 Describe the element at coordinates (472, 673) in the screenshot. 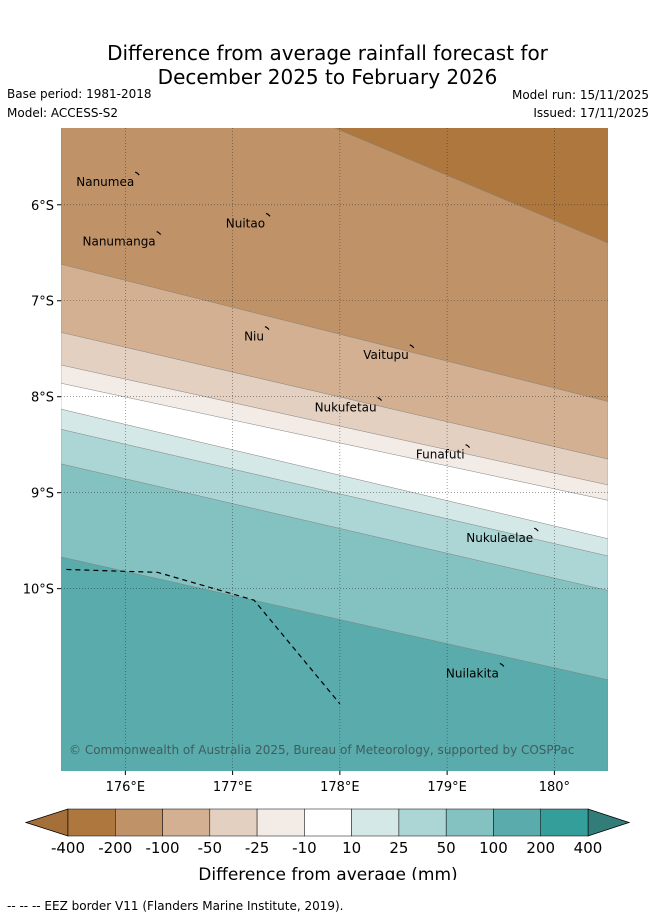

I see `island-label: Nuilakita` at that location.